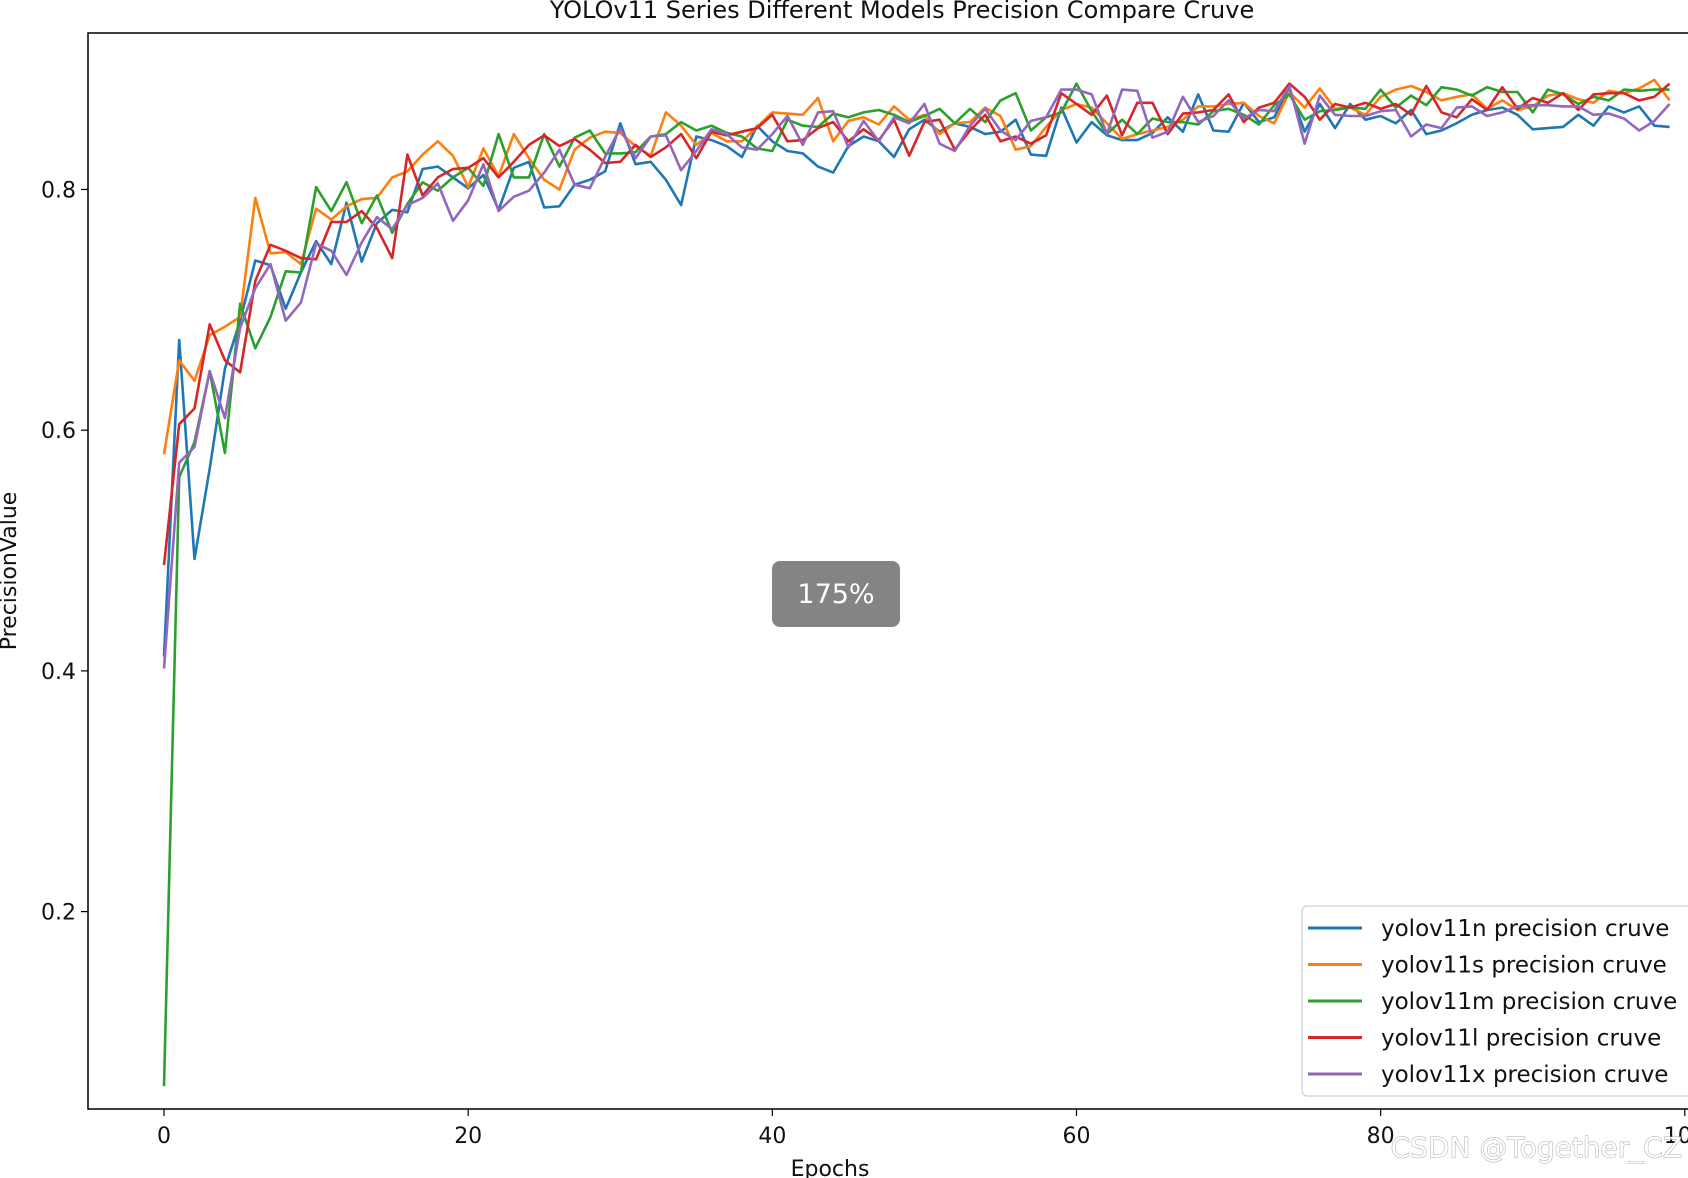  I want to click on x-tick-label: 20, so click(468, 1136).